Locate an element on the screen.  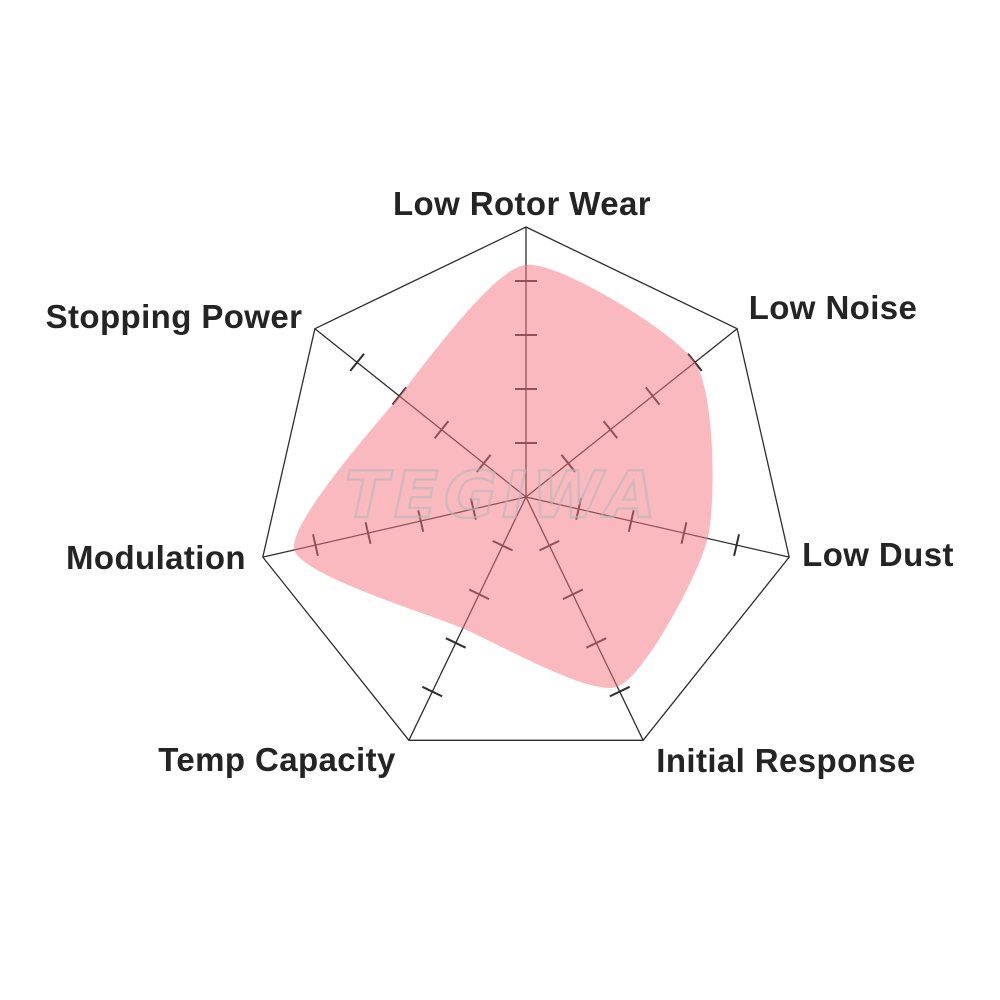
axis-label-stopping-power: Stopping Power is located at coordinates (174, 316).